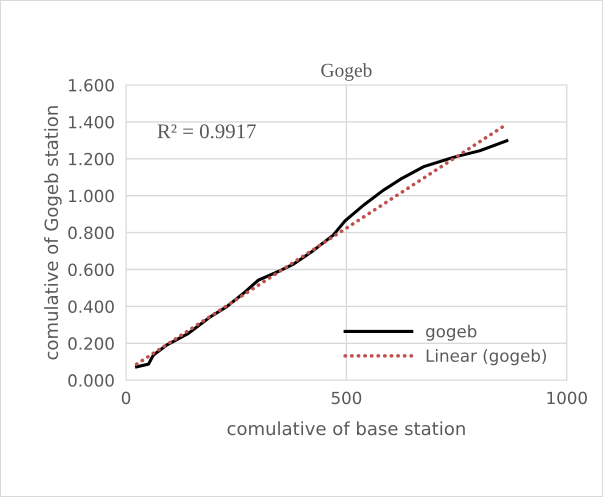 Image resolution: width=603 pixels, height=497 pixels. Describe the element at coordinates (126, 398) in the screenshot. I see `x-tick-label: 0` at that location.